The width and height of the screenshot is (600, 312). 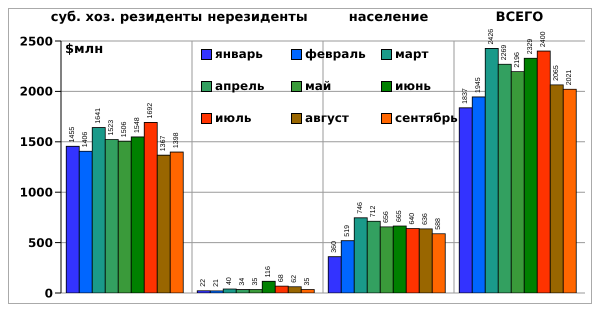 What do you see at coordinates (36, 41) in the screenshot?
I see `y-tick-label: 2500` at bounding box center [36, 41].